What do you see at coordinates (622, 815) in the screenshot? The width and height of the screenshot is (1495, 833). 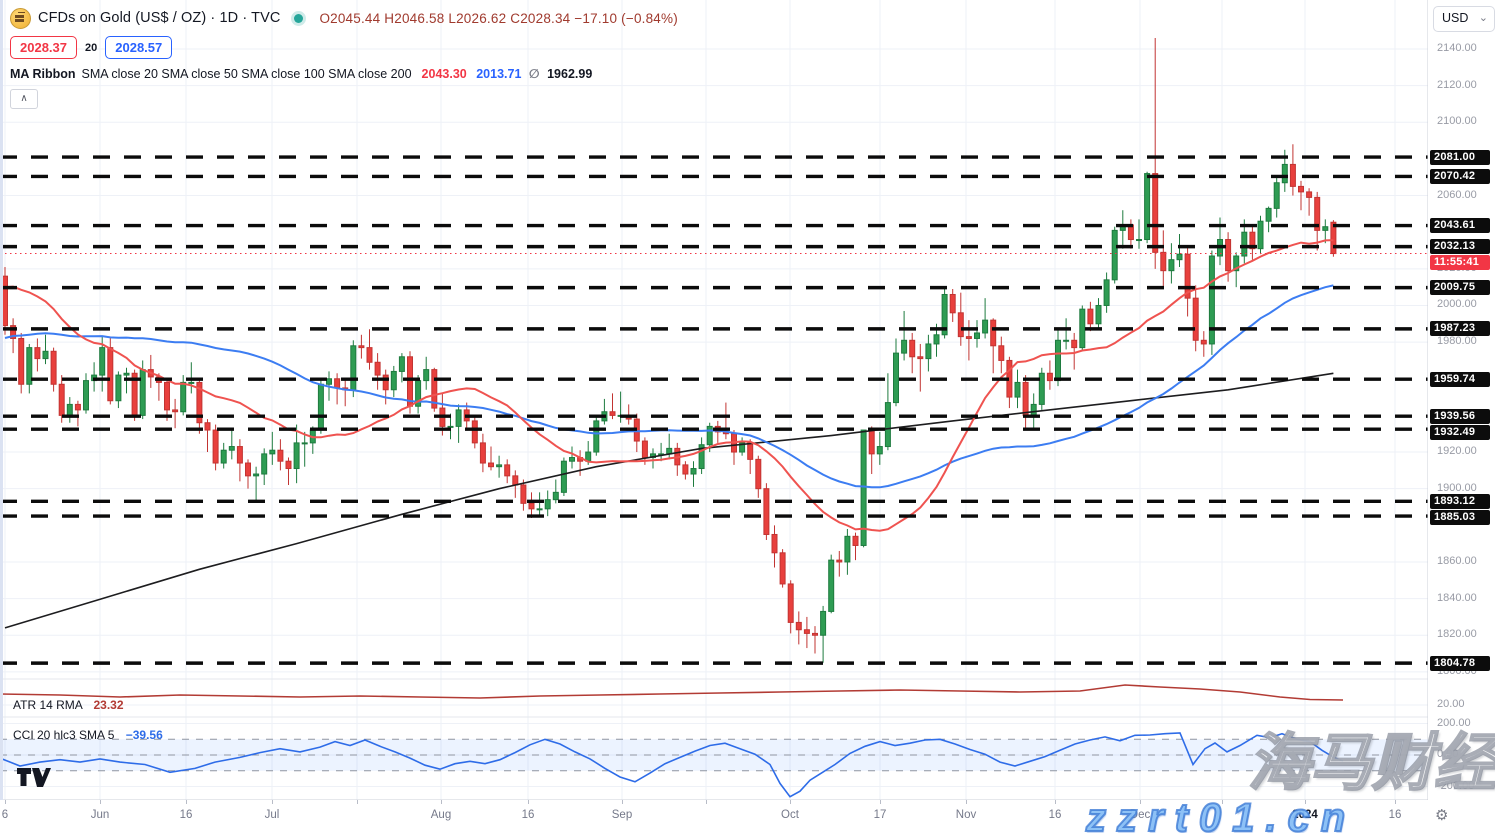 I see `time-label: Sep` at bounding box center [622, 815].